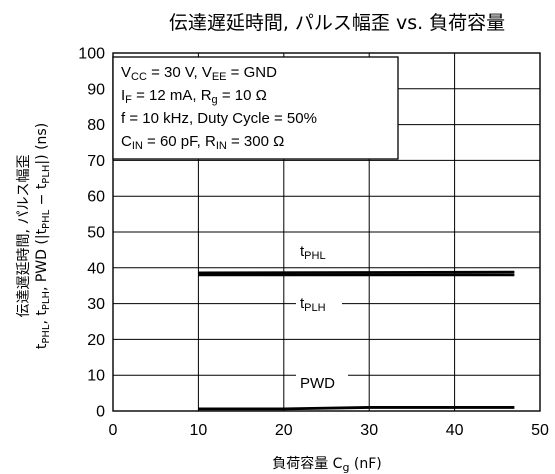  I want to click on x-tick-label: 50, so click(540, 430).